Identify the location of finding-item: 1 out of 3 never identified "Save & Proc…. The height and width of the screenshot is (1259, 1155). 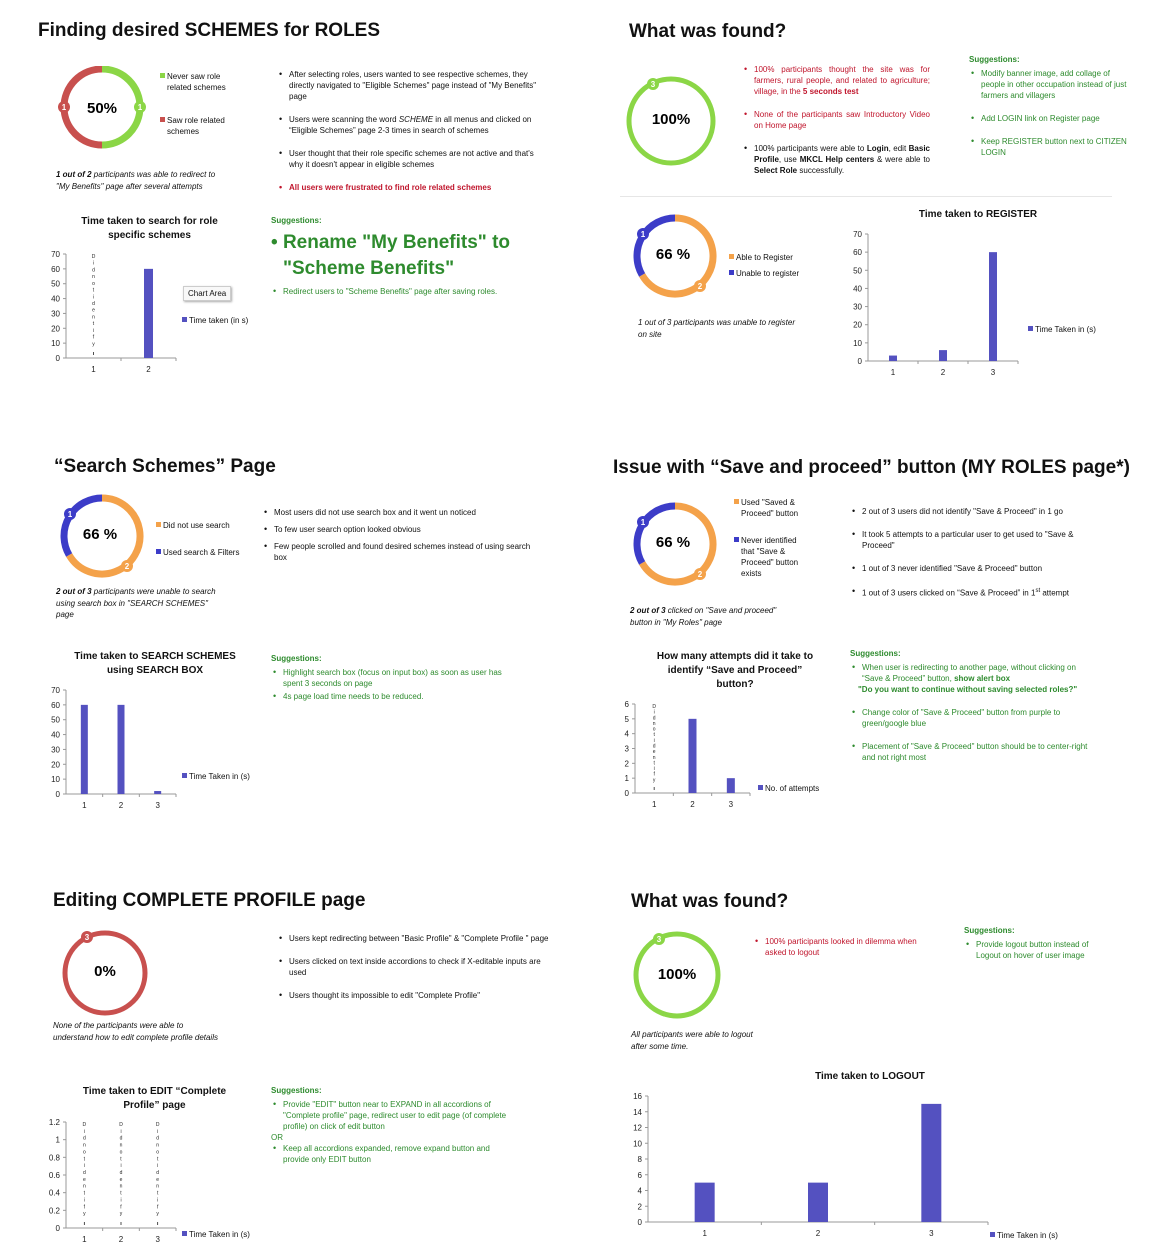
(976, 568).